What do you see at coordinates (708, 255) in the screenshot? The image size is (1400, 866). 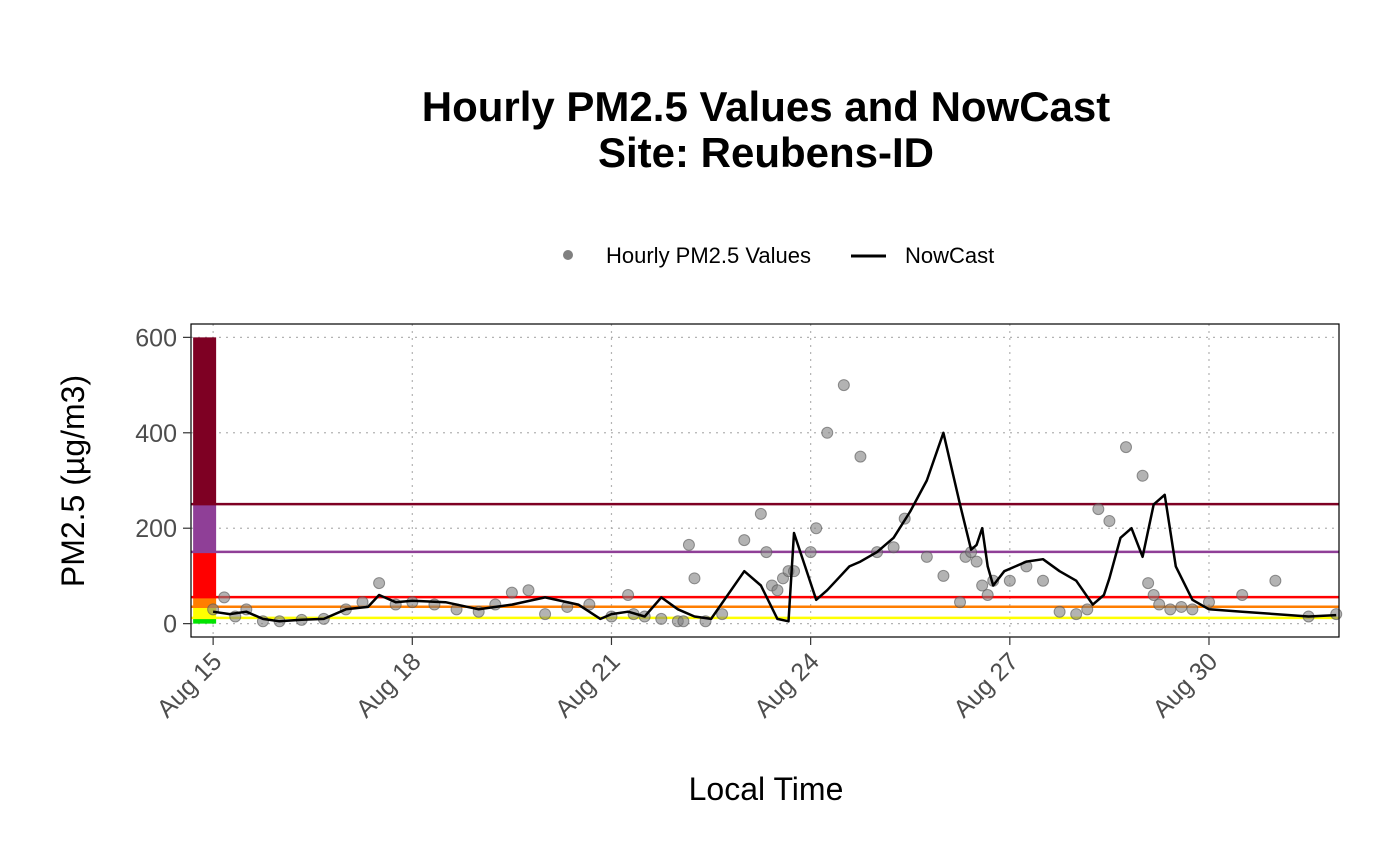 I see `legend-label-hourly: Hourly PM2.5 Values` at bounding box center [708, 255].